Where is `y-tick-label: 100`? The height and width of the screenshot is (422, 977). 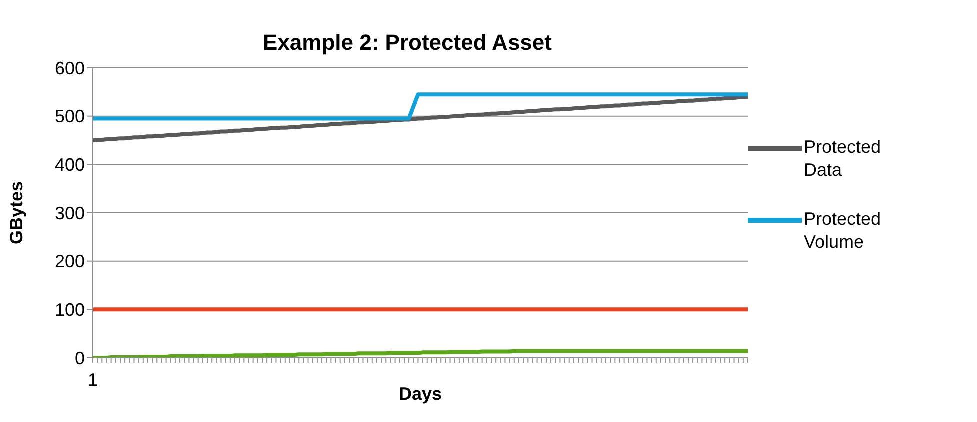 y-tick-label: 100 is located at coordinates (69, 310).